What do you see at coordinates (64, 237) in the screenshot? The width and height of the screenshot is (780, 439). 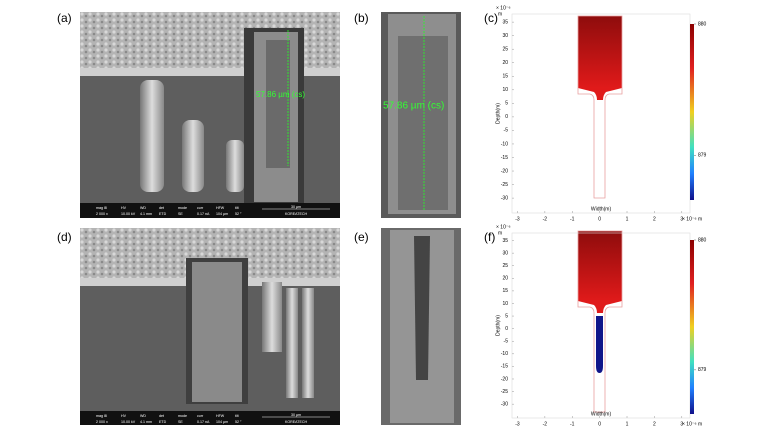 I see `panel-label: (d)` at bounding box center [64, 237].